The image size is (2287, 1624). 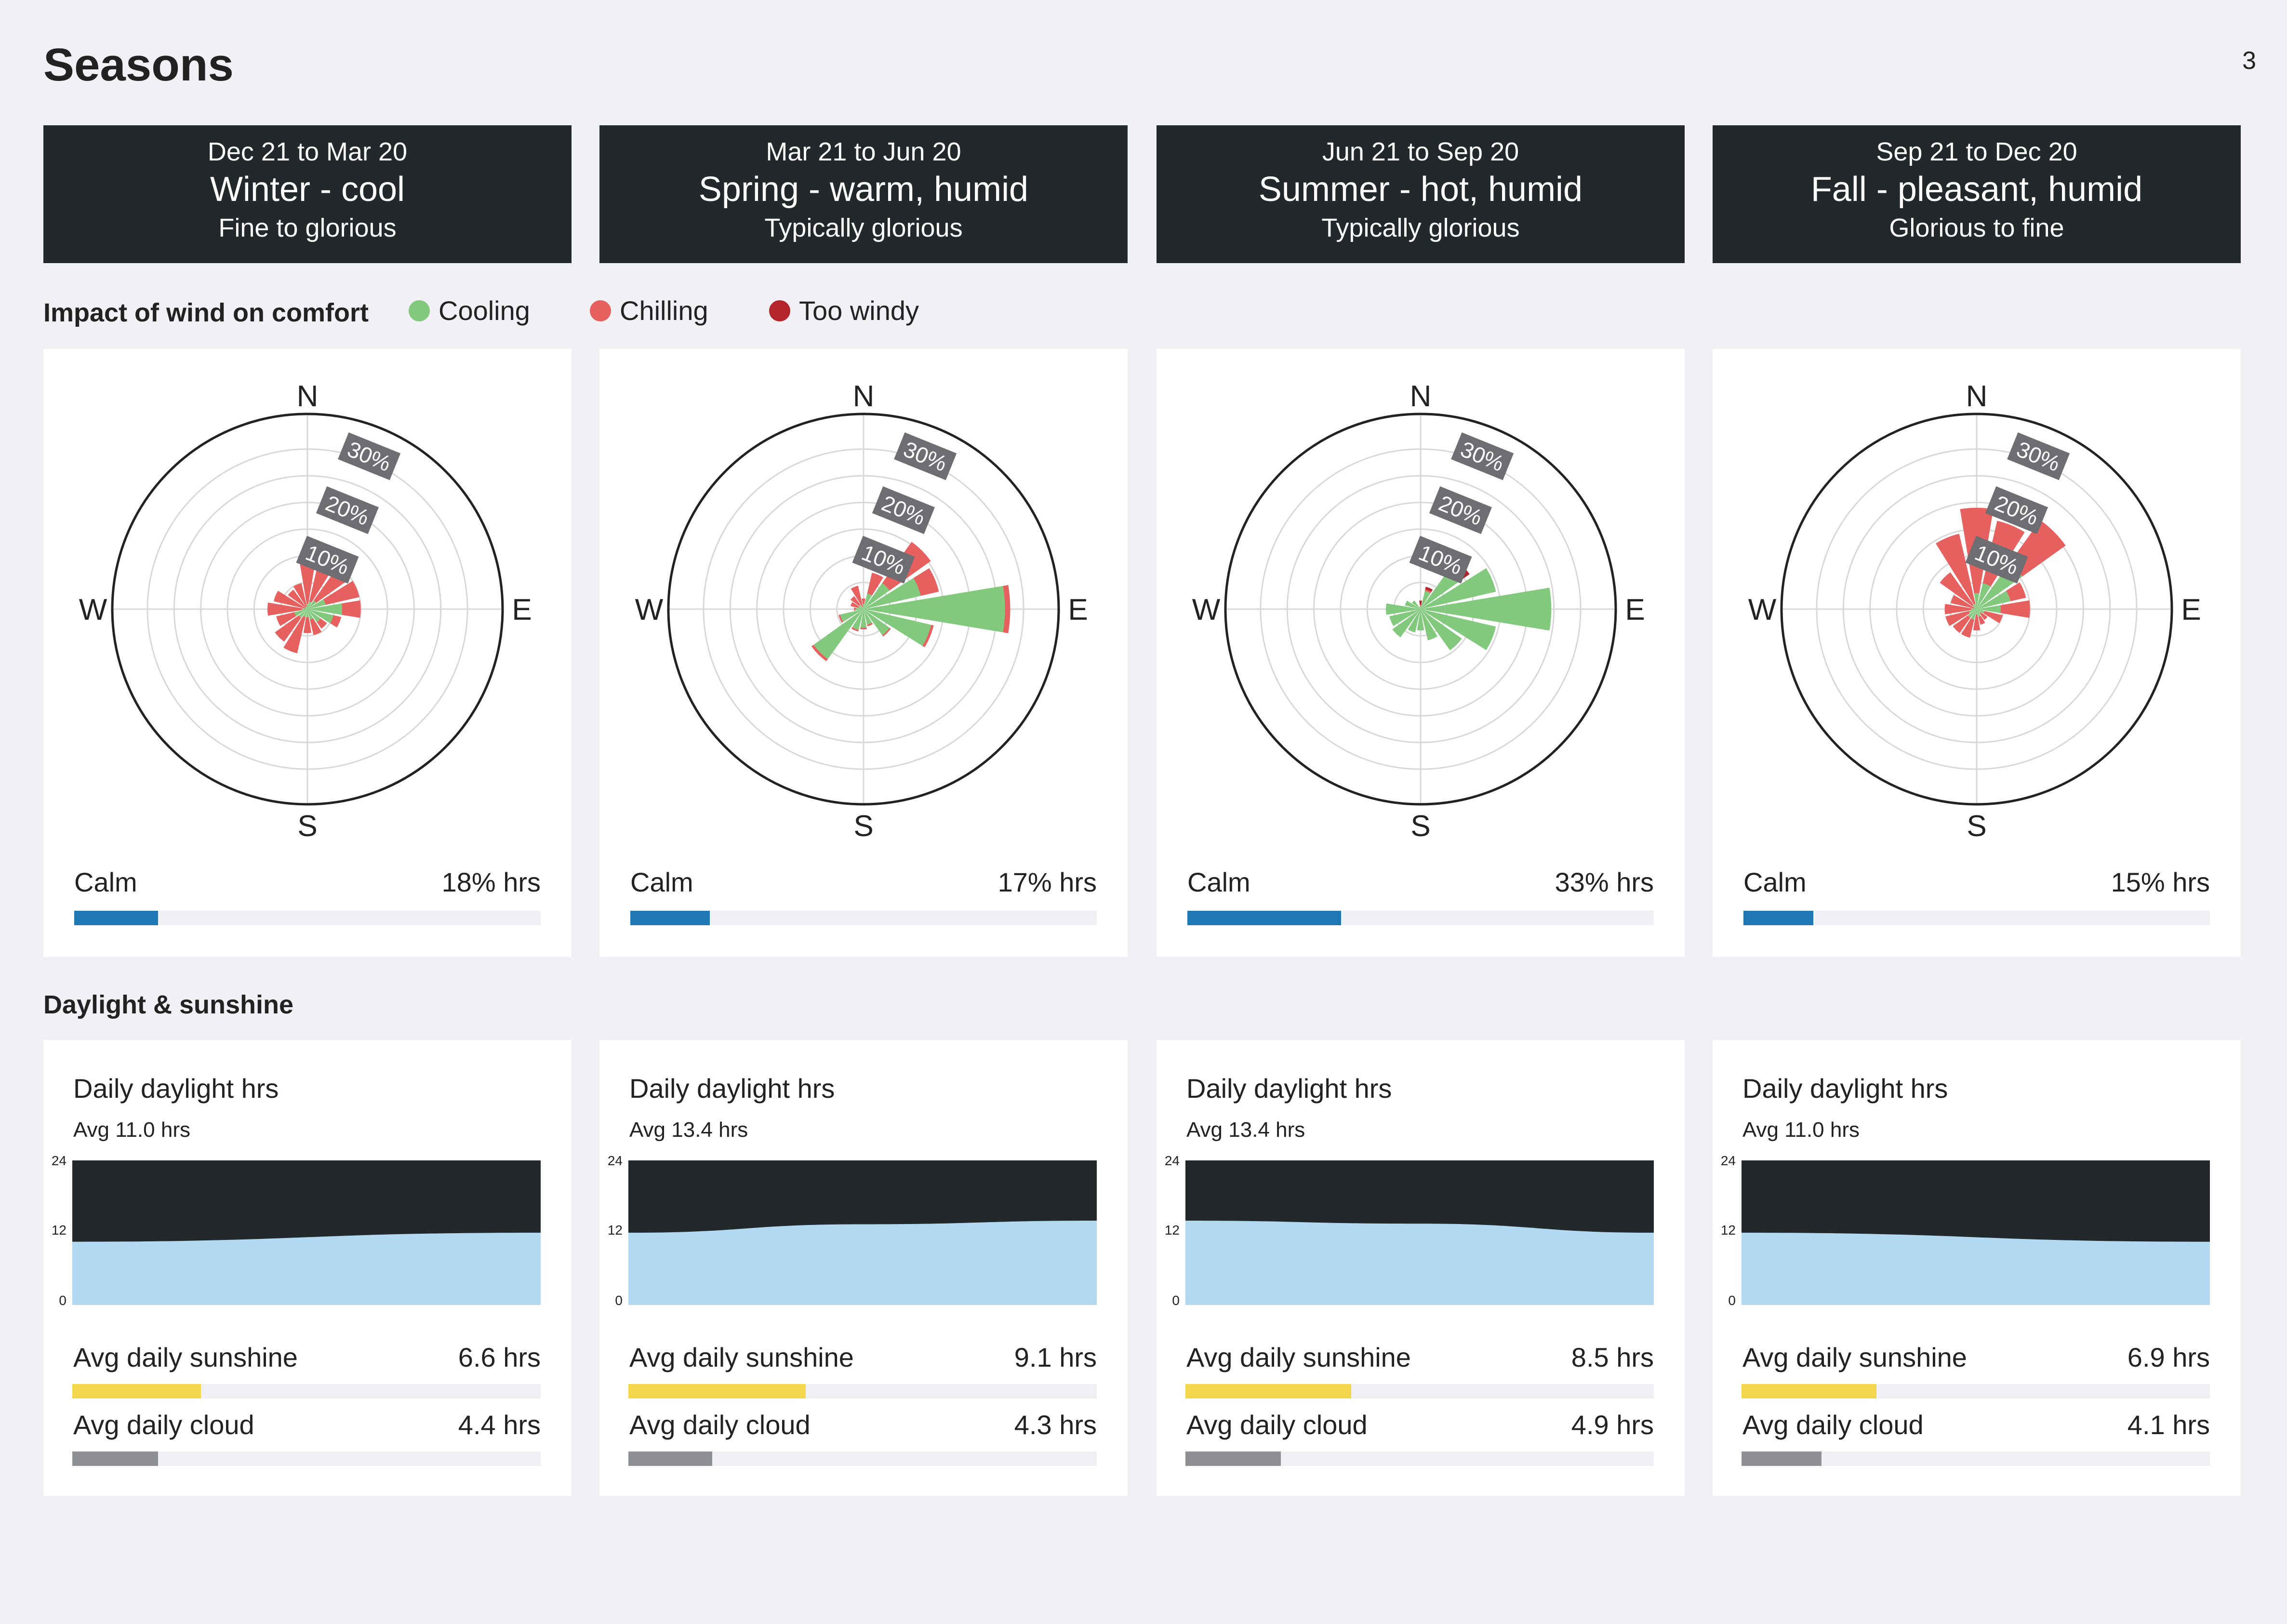 What do you see at coordinates (306, 1391) in the screenshot?
I see `sunshine-bar-track` at bounding box center [306, 1391].